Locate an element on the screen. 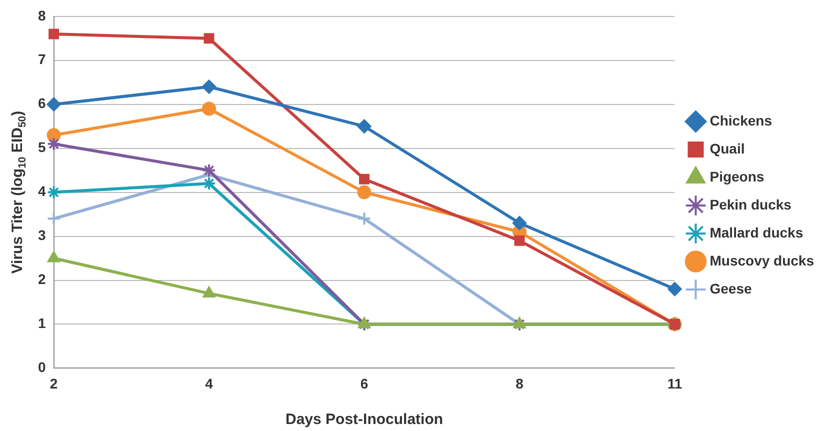  x-tick-label: 4 is located at coordinates (209, 383).